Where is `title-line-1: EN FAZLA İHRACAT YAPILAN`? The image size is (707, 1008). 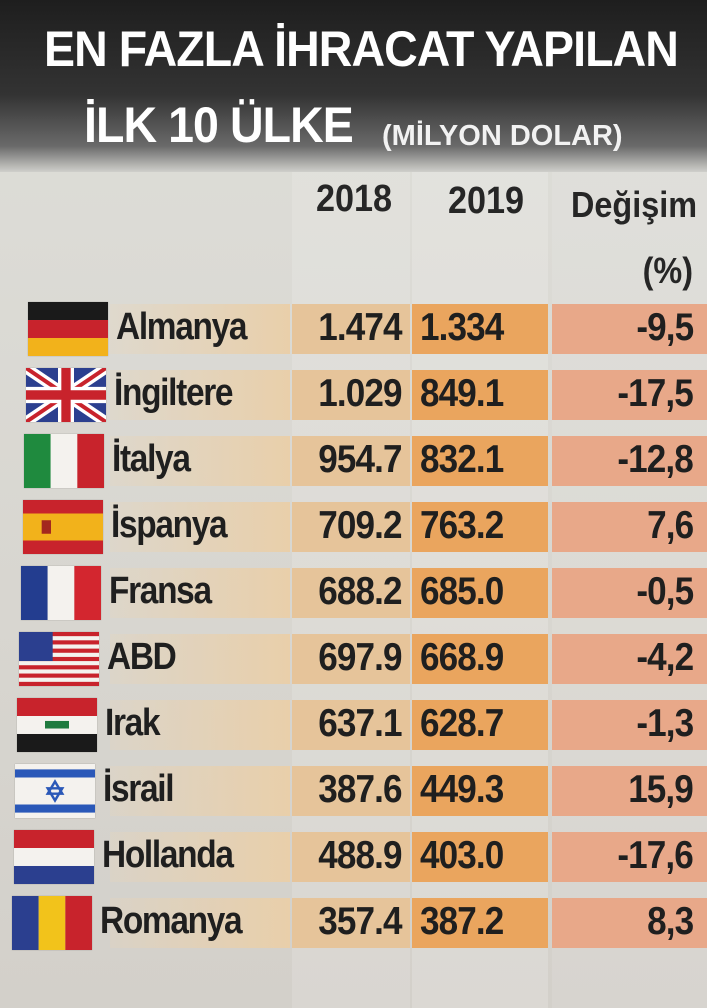 title-line-1: EN FAZLA İHRACAT YAPILAN is located at coordinates (361, 49).